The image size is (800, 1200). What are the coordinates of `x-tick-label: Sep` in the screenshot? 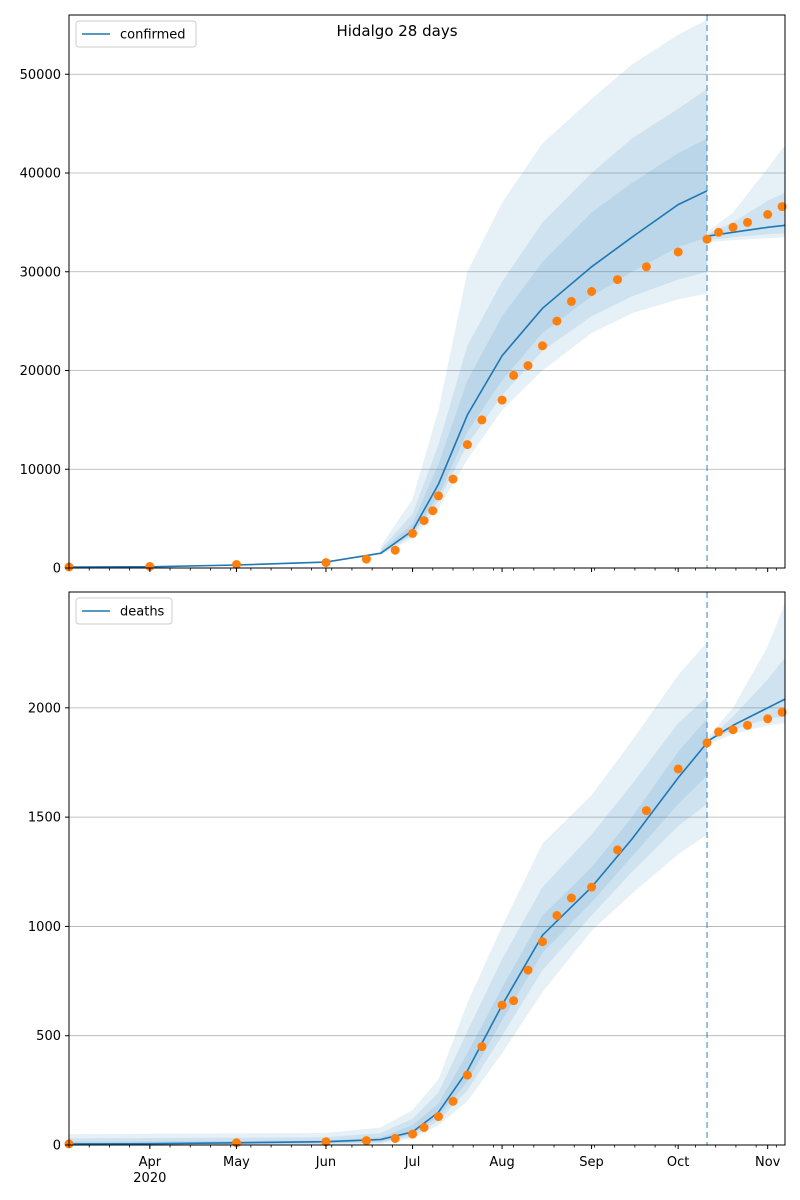 It's located at (591, 1162).